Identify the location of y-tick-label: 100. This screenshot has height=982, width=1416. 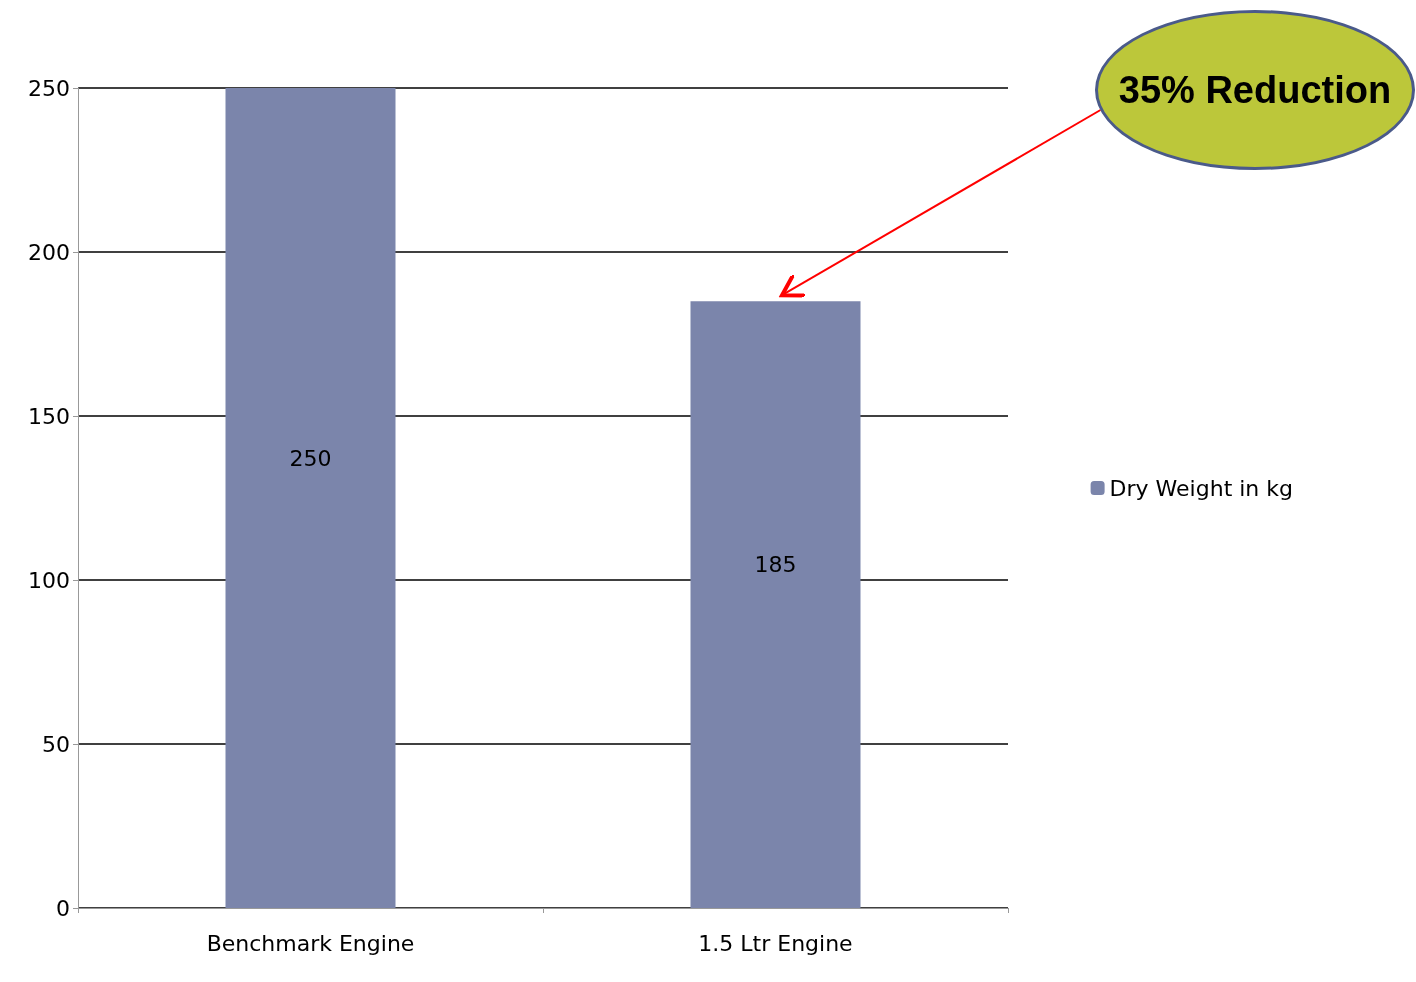
(49, 580).